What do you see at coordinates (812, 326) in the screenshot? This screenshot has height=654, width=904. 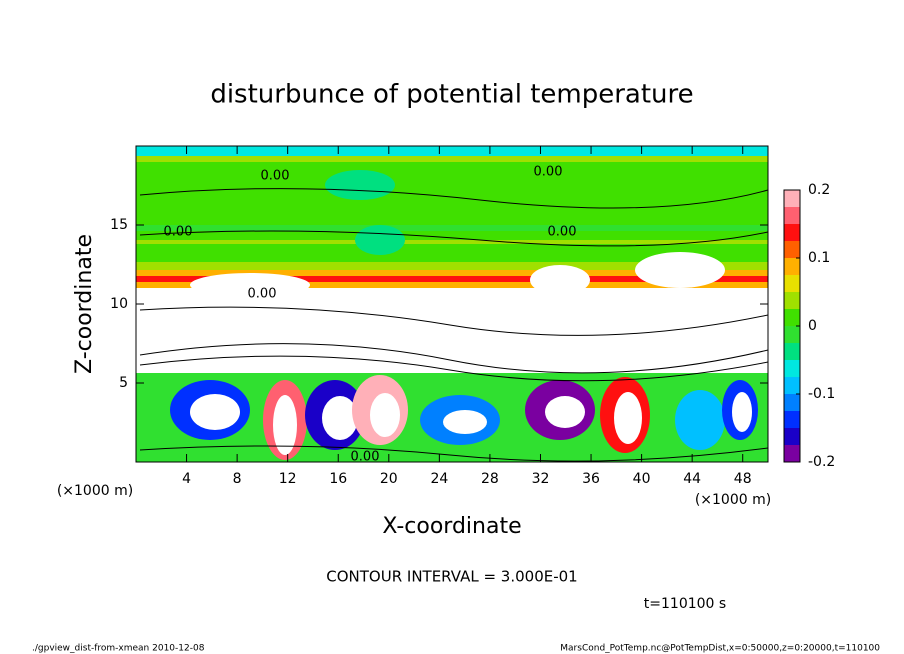 I see `colorbar-tick-label: 0` at bounding box center [812, 326].